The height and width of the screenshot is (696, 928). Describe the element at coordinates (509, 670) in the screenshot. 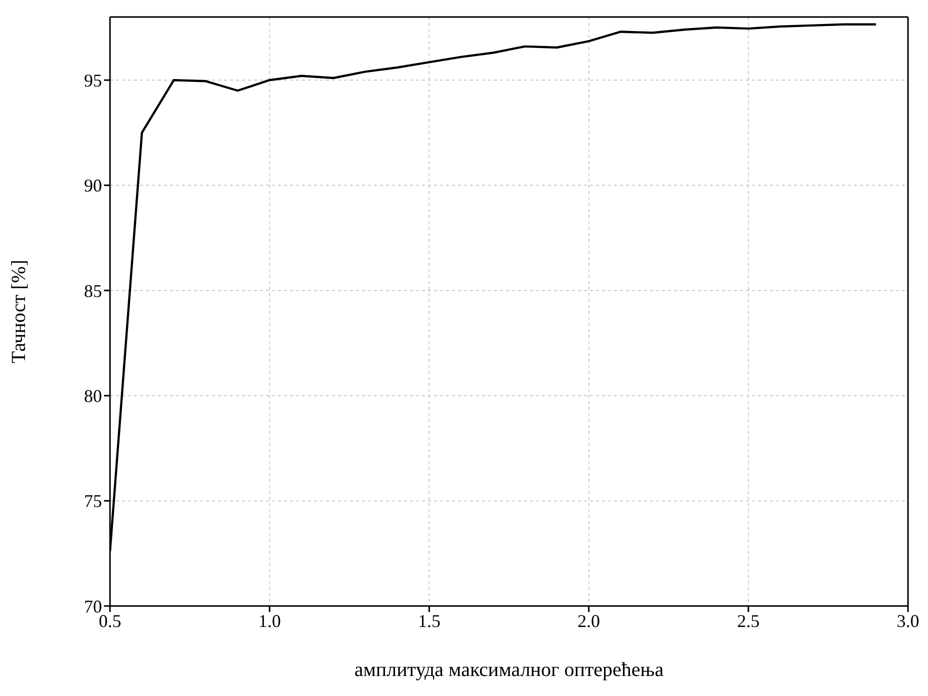

I see `x-axis-title: амплитуда максималног оптерећења` at that location.